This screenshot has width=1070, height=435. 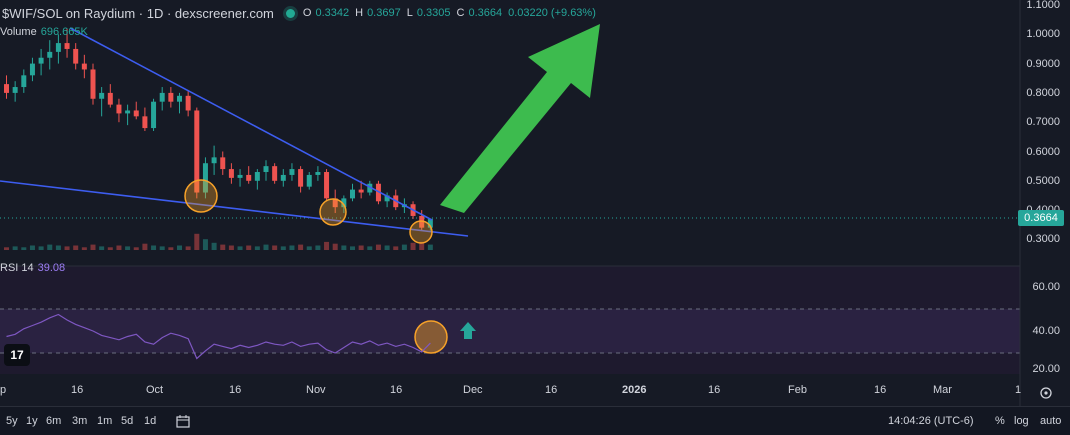 What do you see at coordinates (32, 268) in the screenshot?
I see `rsi-legend: RSI 14 39.08` at bounding box center [32, 268].